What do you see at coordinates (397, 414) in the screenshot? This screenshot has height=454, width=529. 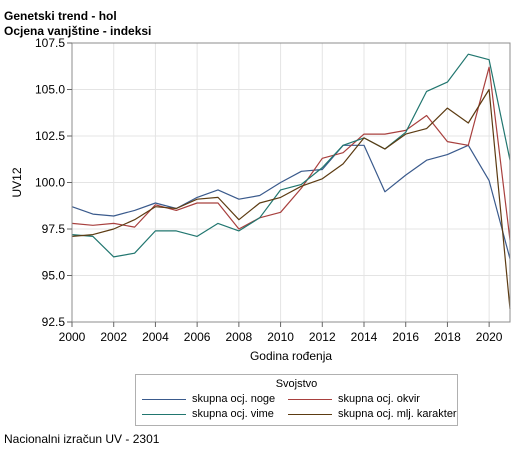 I see `legend-label: skupna ocj. mlj. karakter` at bounding box center [397, 414].